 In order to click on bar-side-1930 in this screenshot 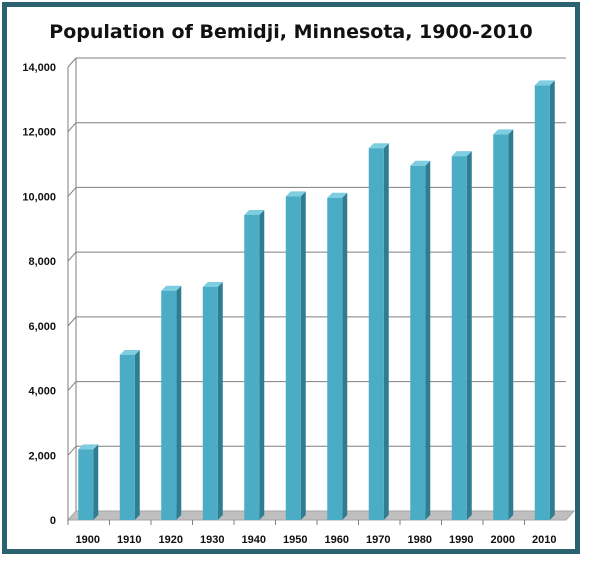, I will do `click(220, 400)`.